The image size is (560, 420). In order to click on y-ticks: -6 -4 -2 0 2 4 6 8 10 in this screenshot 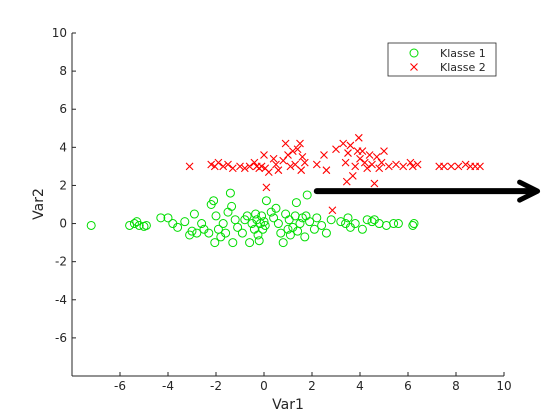, I will do `click(64, 185)`.